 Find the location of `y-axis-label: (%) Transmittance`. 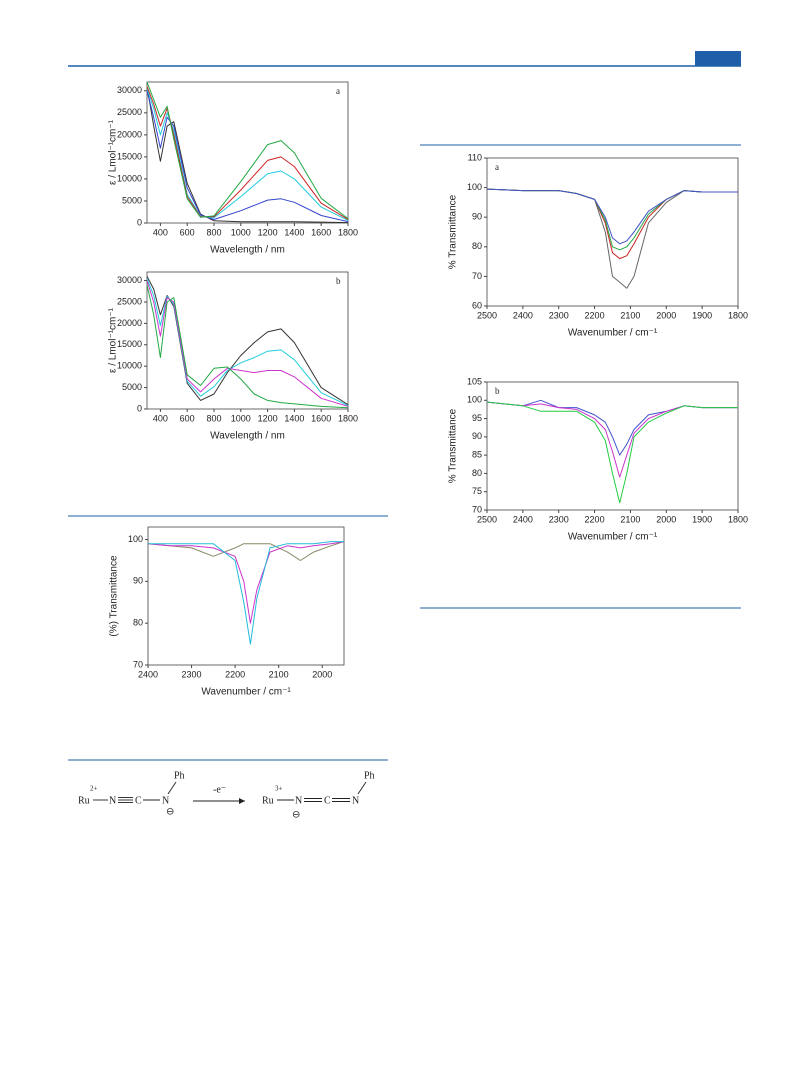

y-axis-label: (%) Transmittance is located at coordinates (114, 596).